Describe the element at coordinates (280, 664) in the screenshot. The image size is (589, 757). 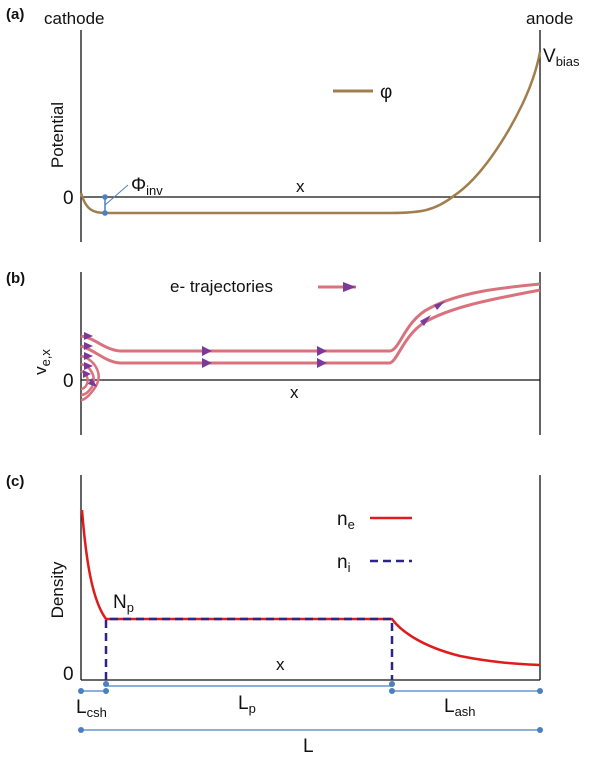
I see `panel-c-x-label: x` at that location.